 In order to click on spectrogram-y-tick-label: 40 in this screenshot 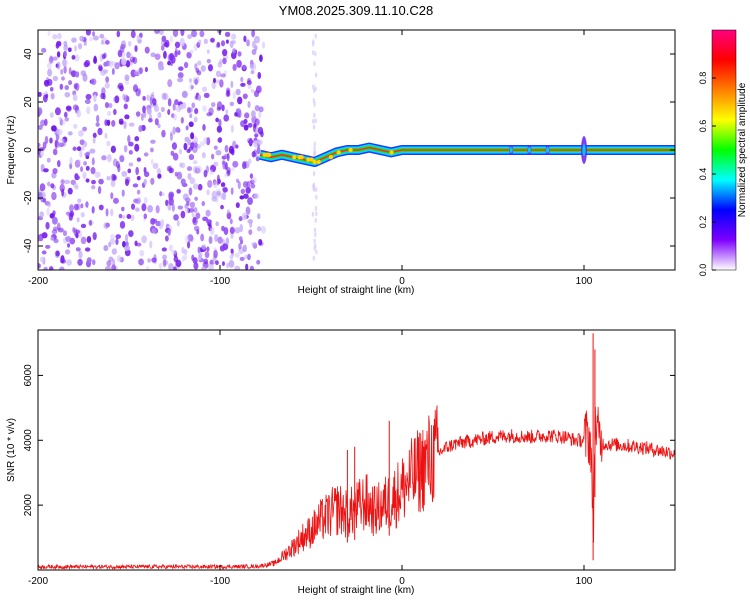, I will do `click(28, 54)`.